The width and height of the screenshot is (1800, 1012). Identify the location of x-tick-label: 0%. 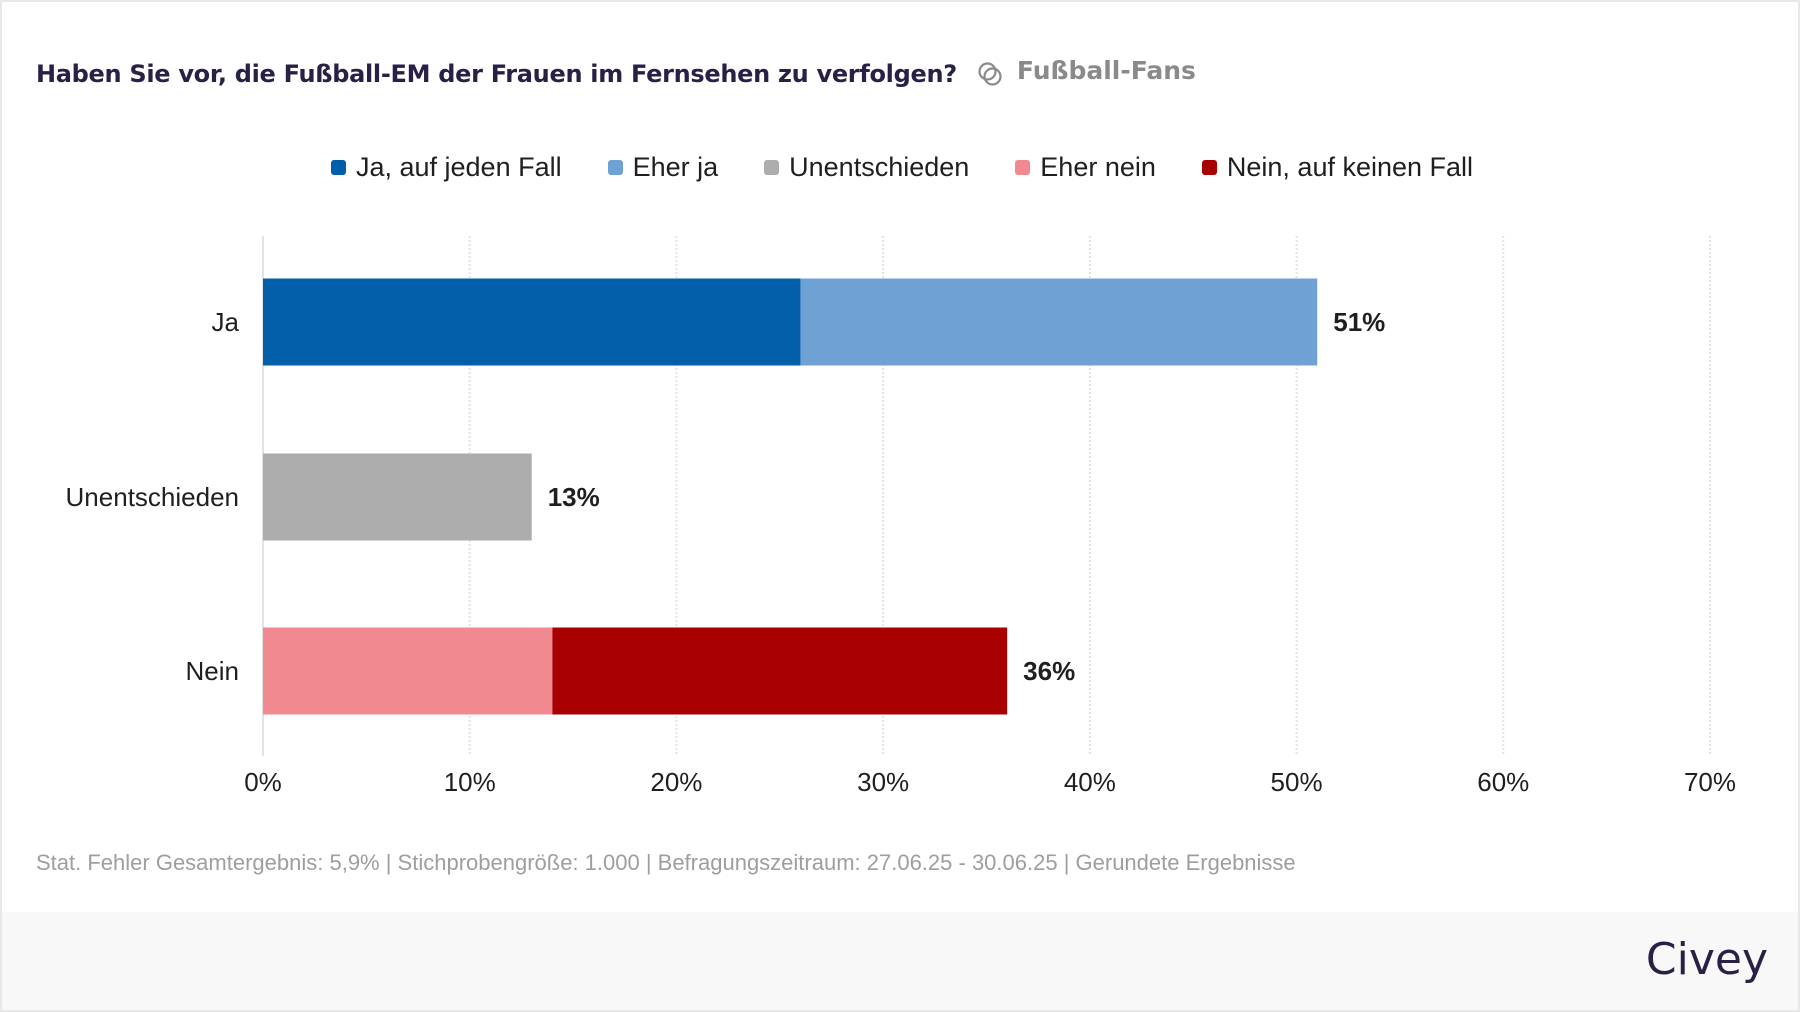
(263, 782).